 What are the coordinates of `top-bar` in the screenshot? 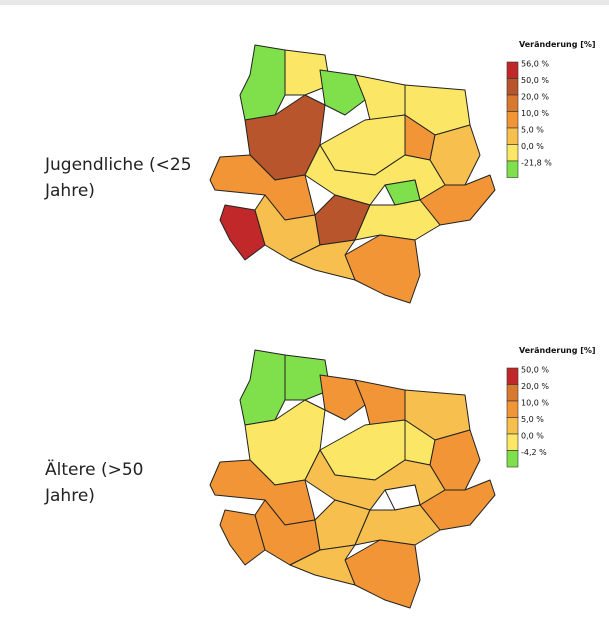 It's located at (304, 2).